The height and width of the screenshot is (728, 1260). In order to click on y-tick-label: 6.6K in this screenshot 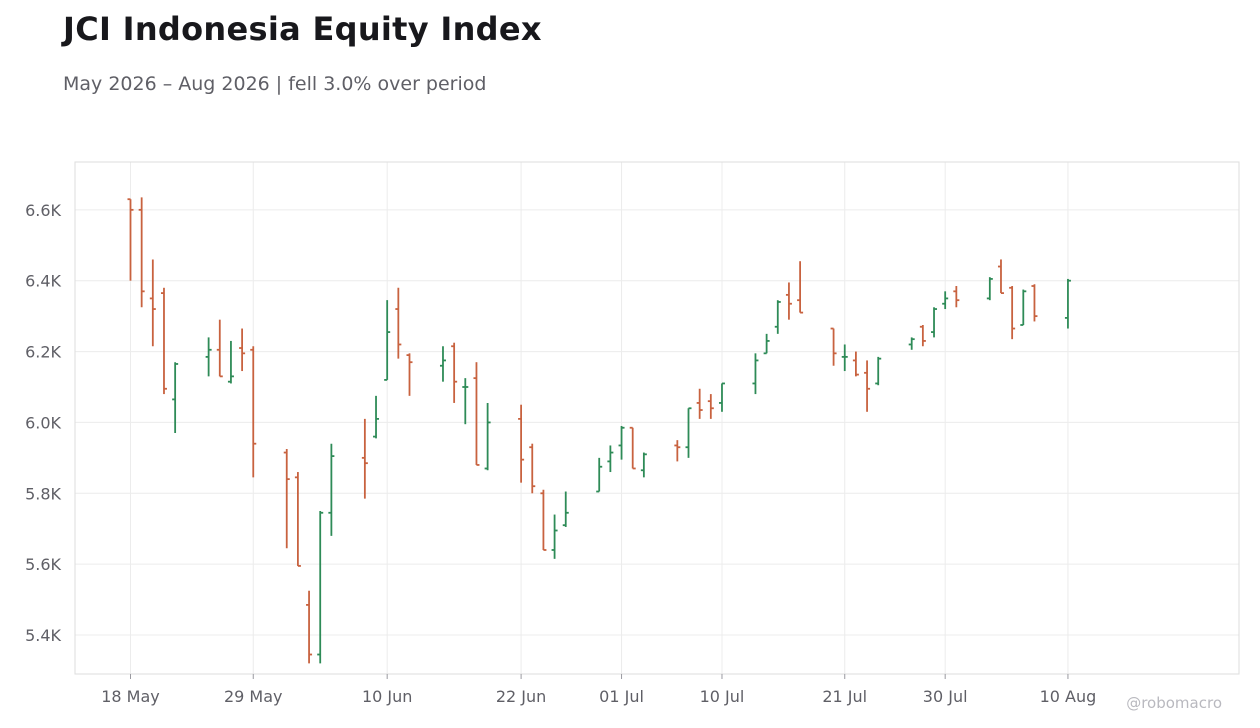, I will do `click(43, 210)`.